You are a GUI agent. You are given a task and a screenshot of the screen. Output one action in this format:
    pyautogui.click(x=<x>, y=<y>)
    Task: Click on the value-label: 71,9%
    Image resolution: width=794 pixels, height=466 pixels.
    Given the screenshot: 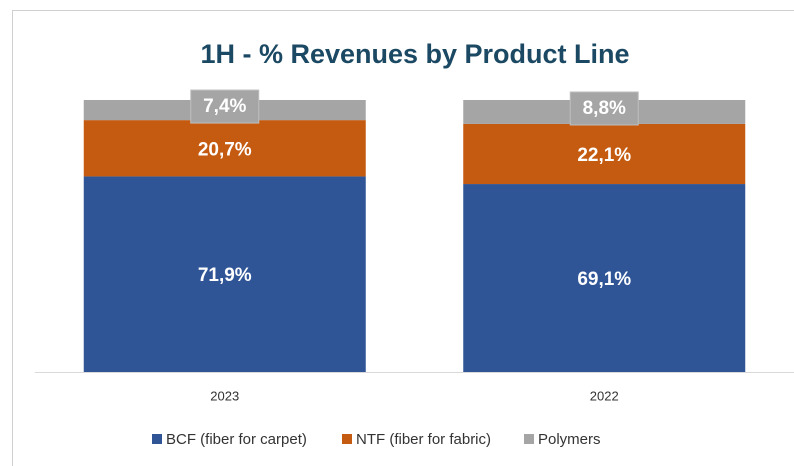 What is the action you would take?
    pyautogui.click(x=225, y=275)
    